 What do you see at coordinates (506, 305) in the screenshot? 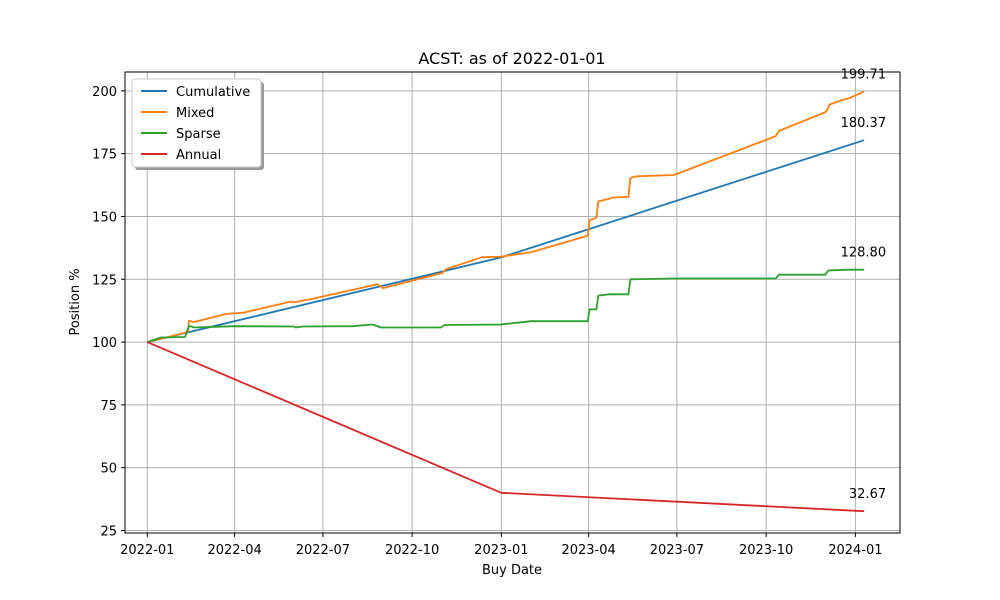
I see `series-line-sparse` at bounding box center [506, 305].